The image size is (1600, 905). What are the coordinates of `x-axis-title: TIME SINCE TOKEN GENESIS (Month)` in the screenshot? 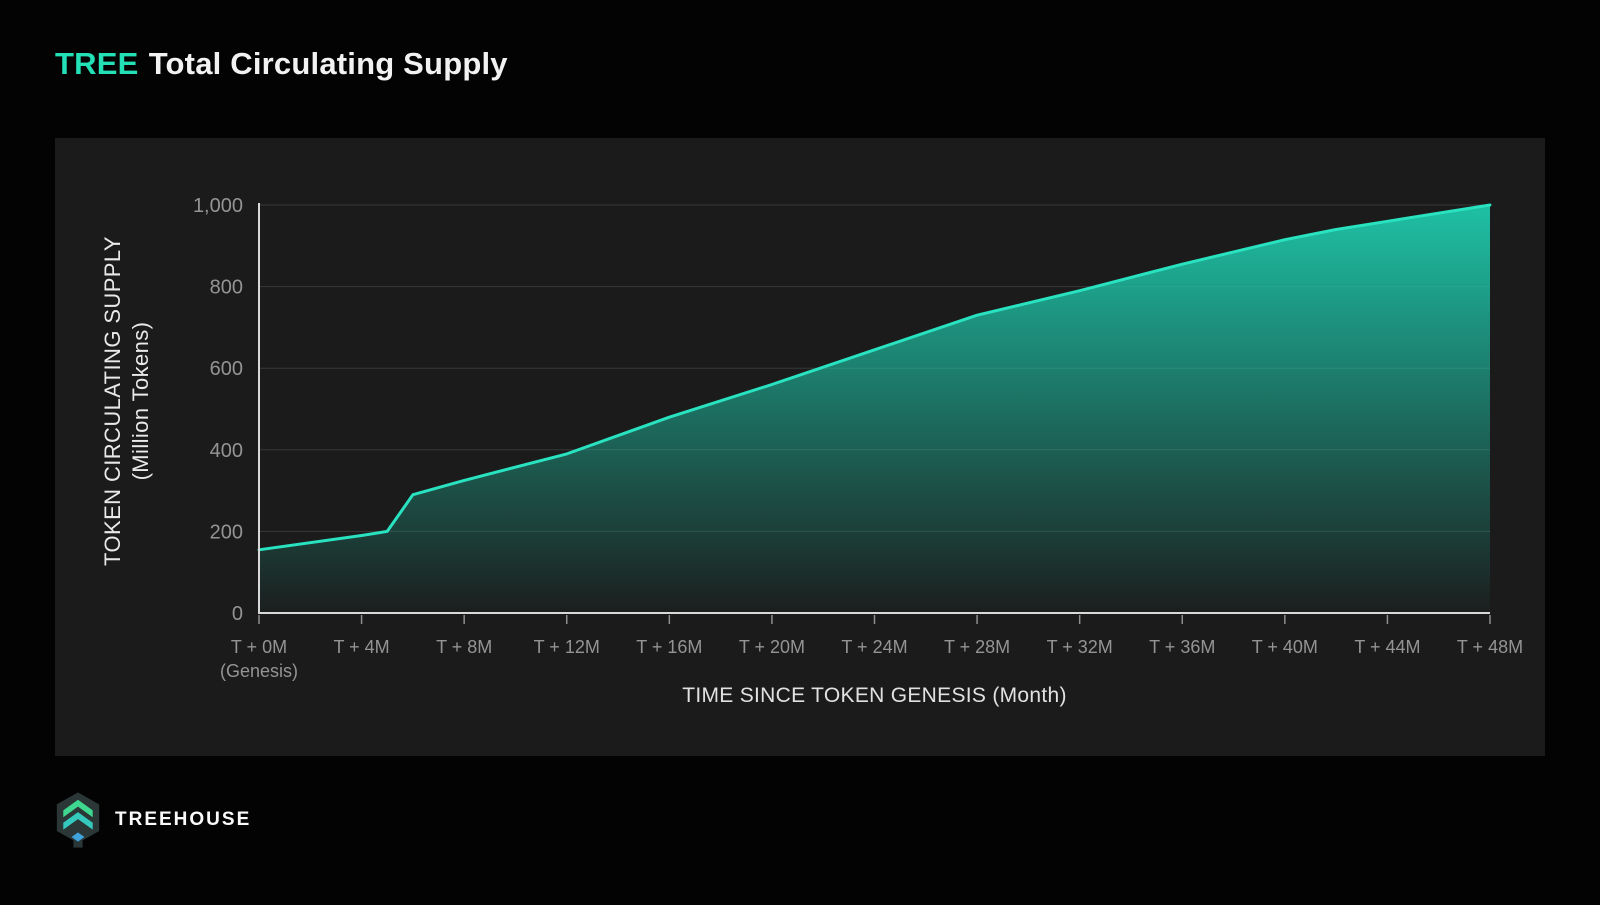 It's located at (874, 695).